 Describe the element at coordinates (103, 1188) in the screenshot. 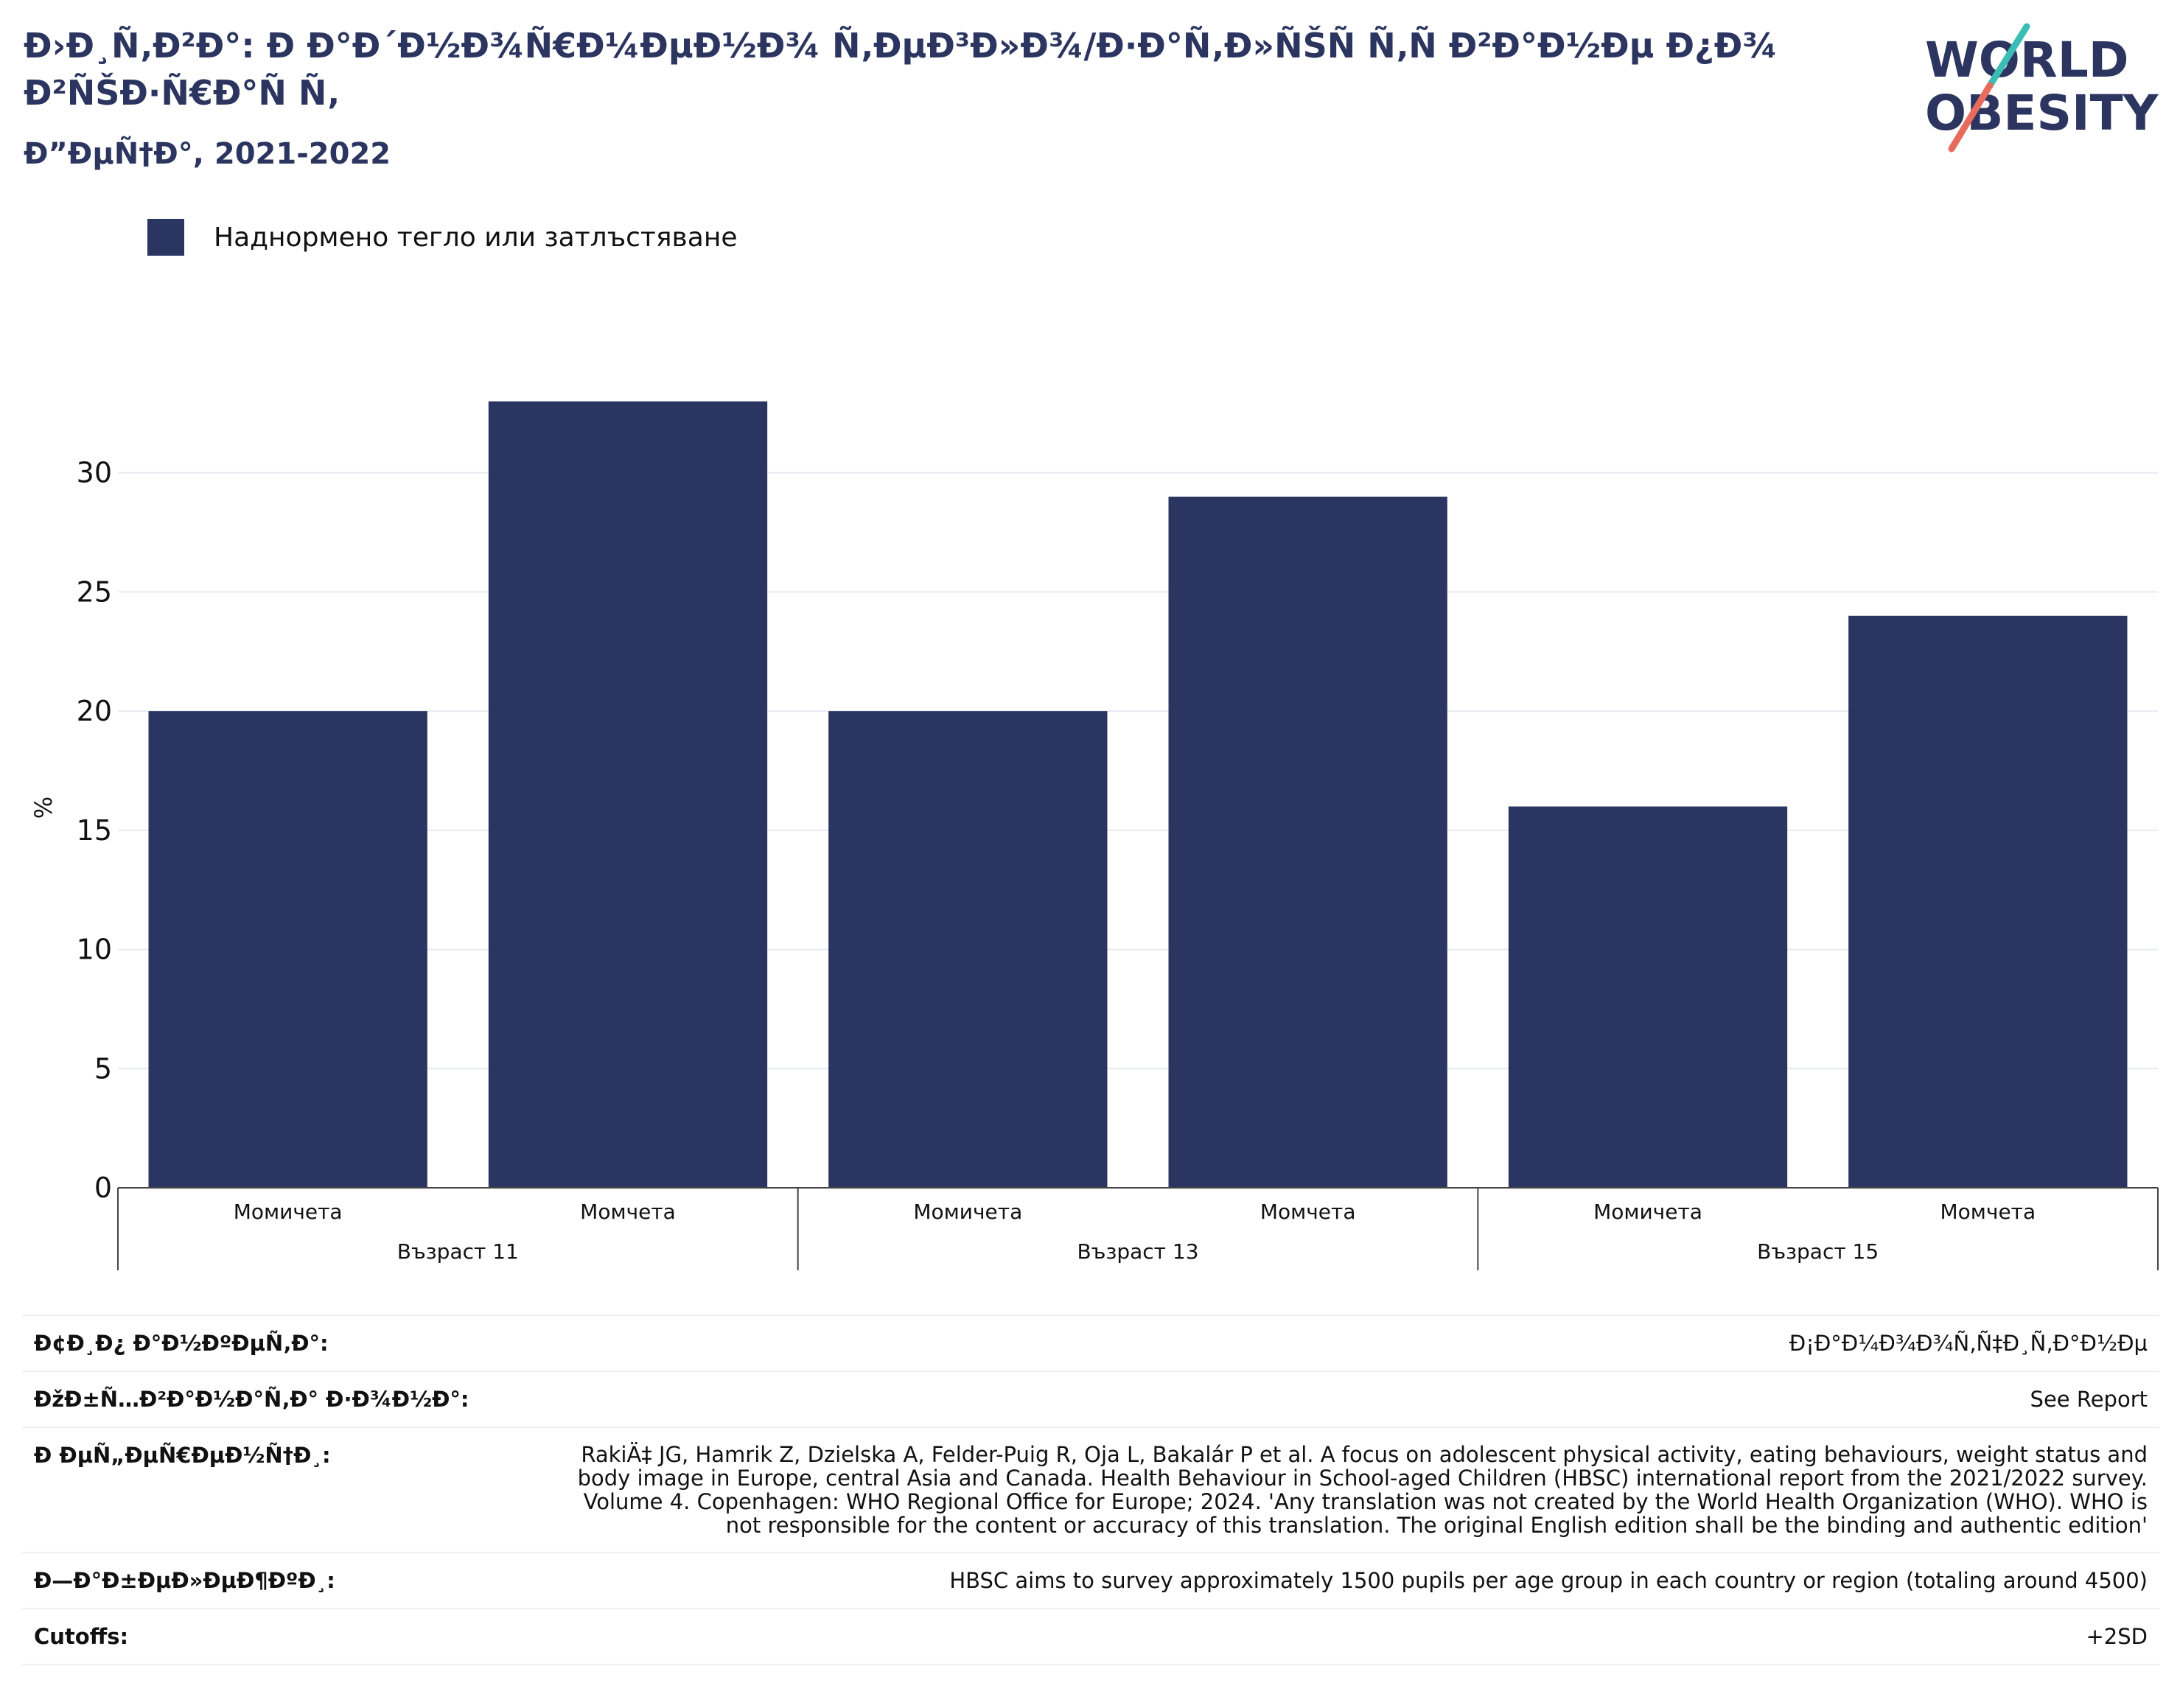

I see `y-tick-label: 0` at that location.